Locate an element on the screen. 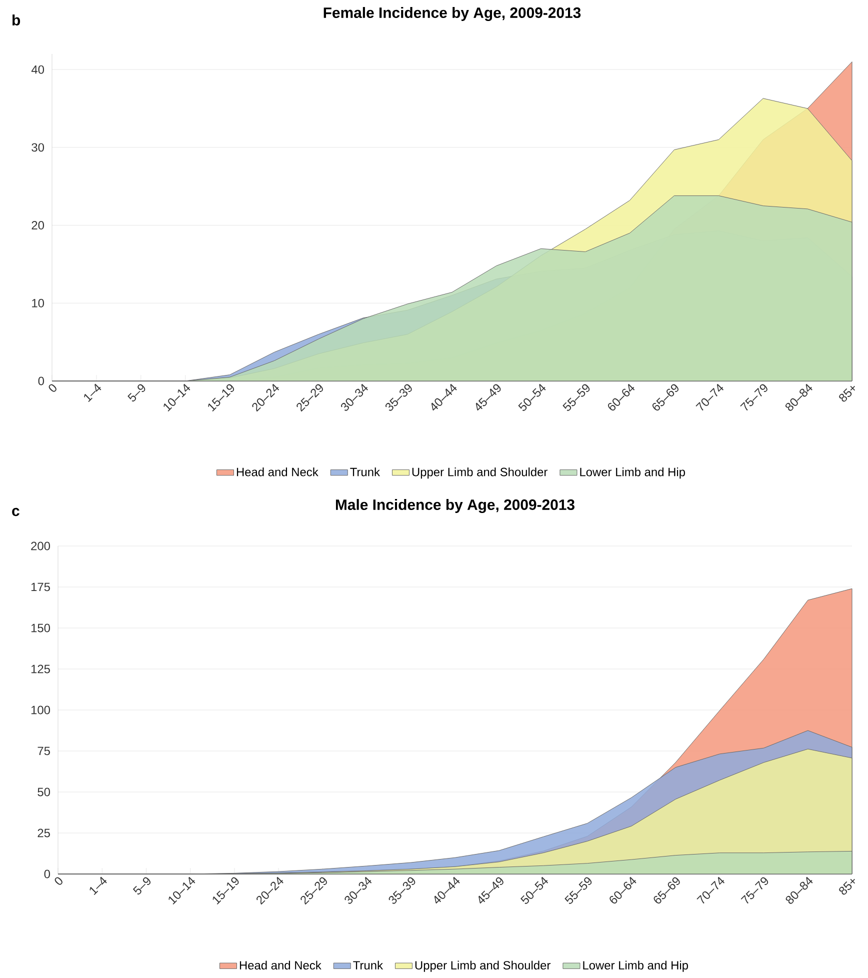 This screenshot has width=868, height=978. y-tick-label: 40 is located at coordinates (37, 69).